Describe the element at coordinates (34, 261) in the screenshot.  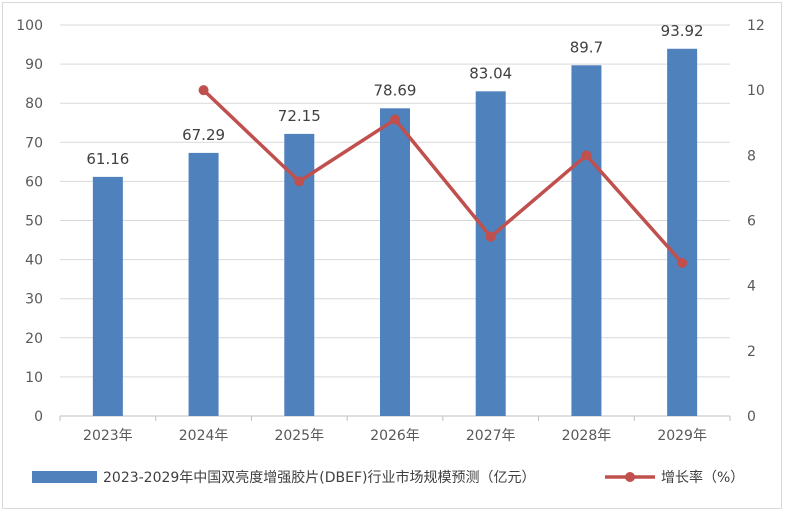
I see `left-axis-tick-label: 40` at that location.